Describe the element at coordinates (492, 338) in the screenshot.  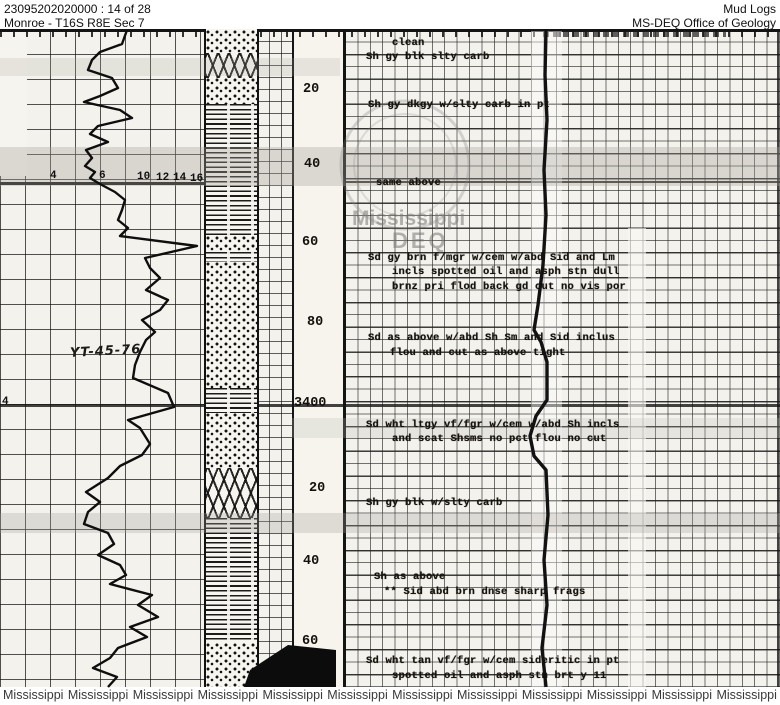
I see `typed-description: Sd as above w/abd Sh Sm and Sid inclus` at that location.